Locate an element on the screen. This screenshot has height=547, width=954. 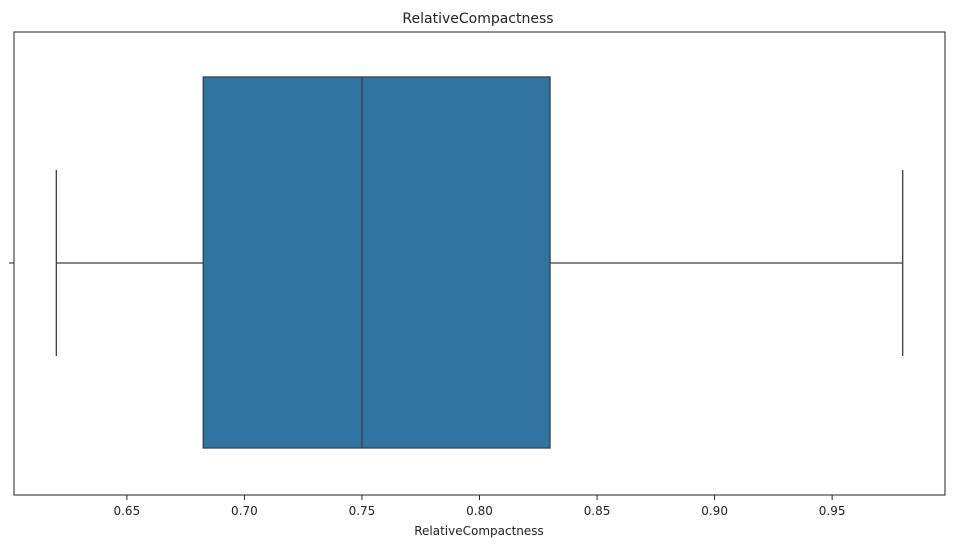
x-tick-label: 0.75 is located at coordinates (362, 511).